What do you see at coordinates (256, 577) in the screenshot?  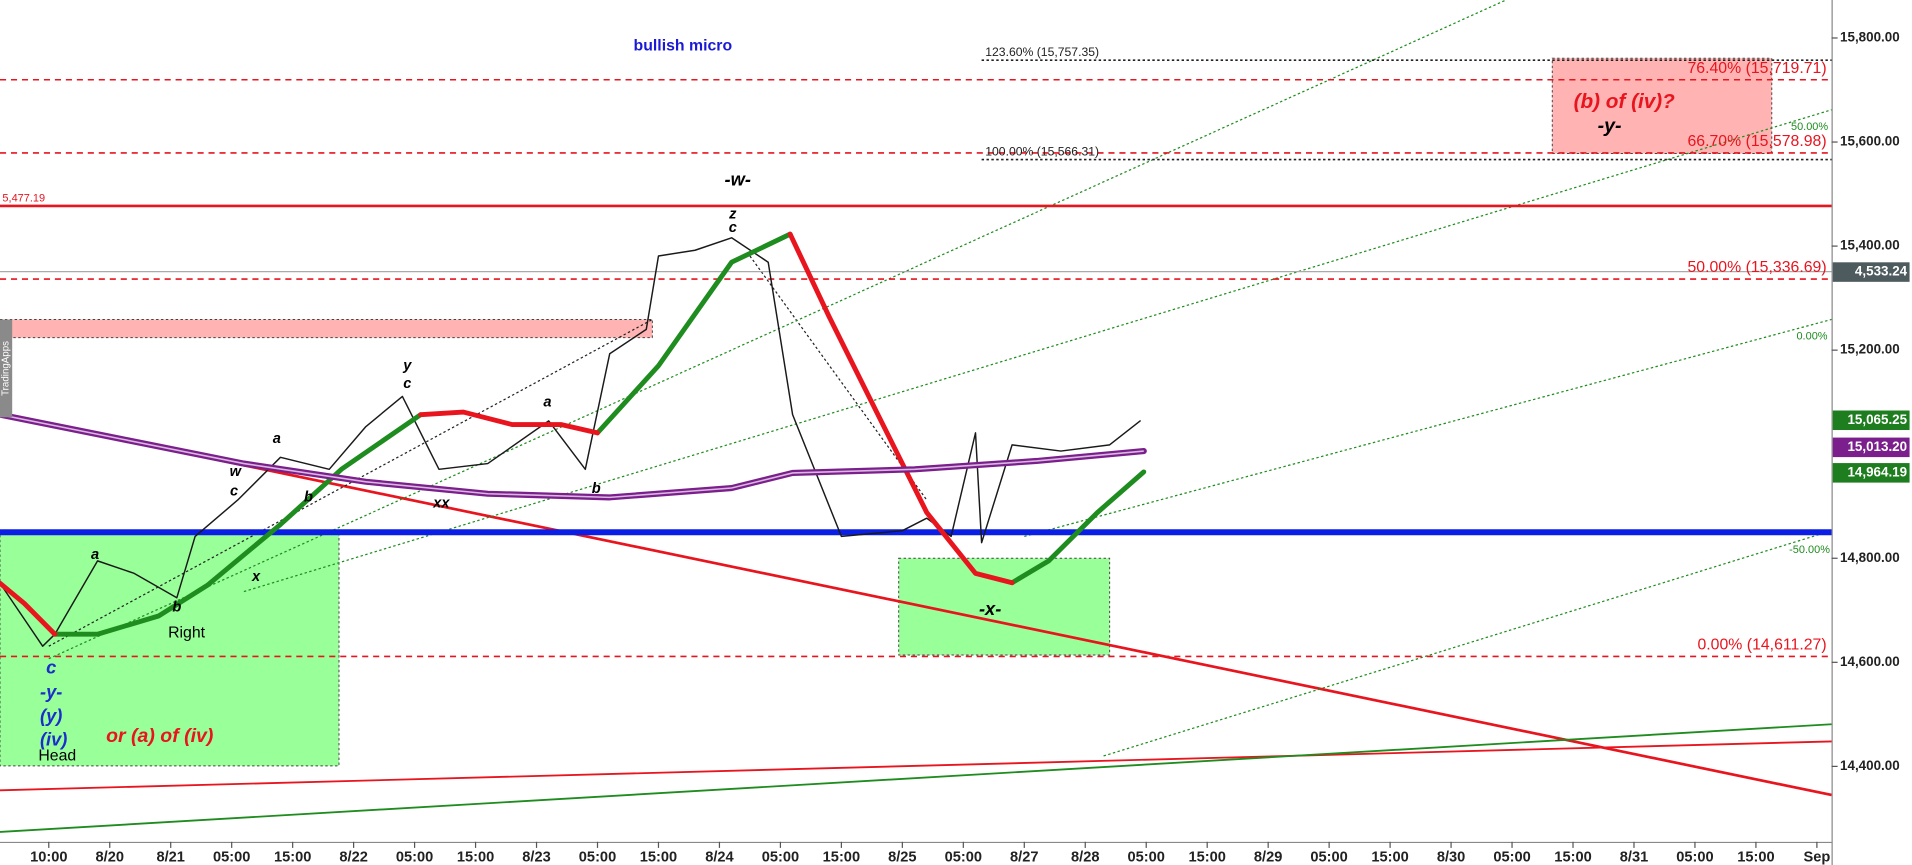 I see `annotation: x` at bounding box center [256, 577].